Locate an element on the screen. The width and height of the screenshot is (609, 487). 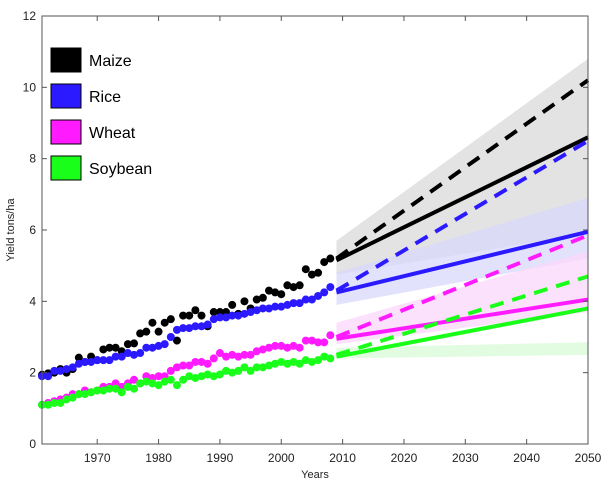
y-tick-label: 8 is located at coordinates (32, 159).